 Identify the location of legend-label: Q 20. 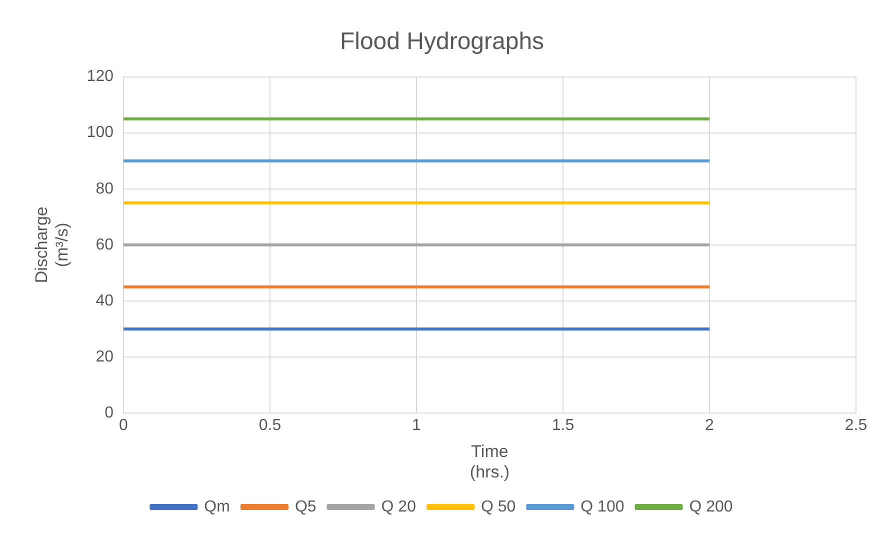
(398, 507).